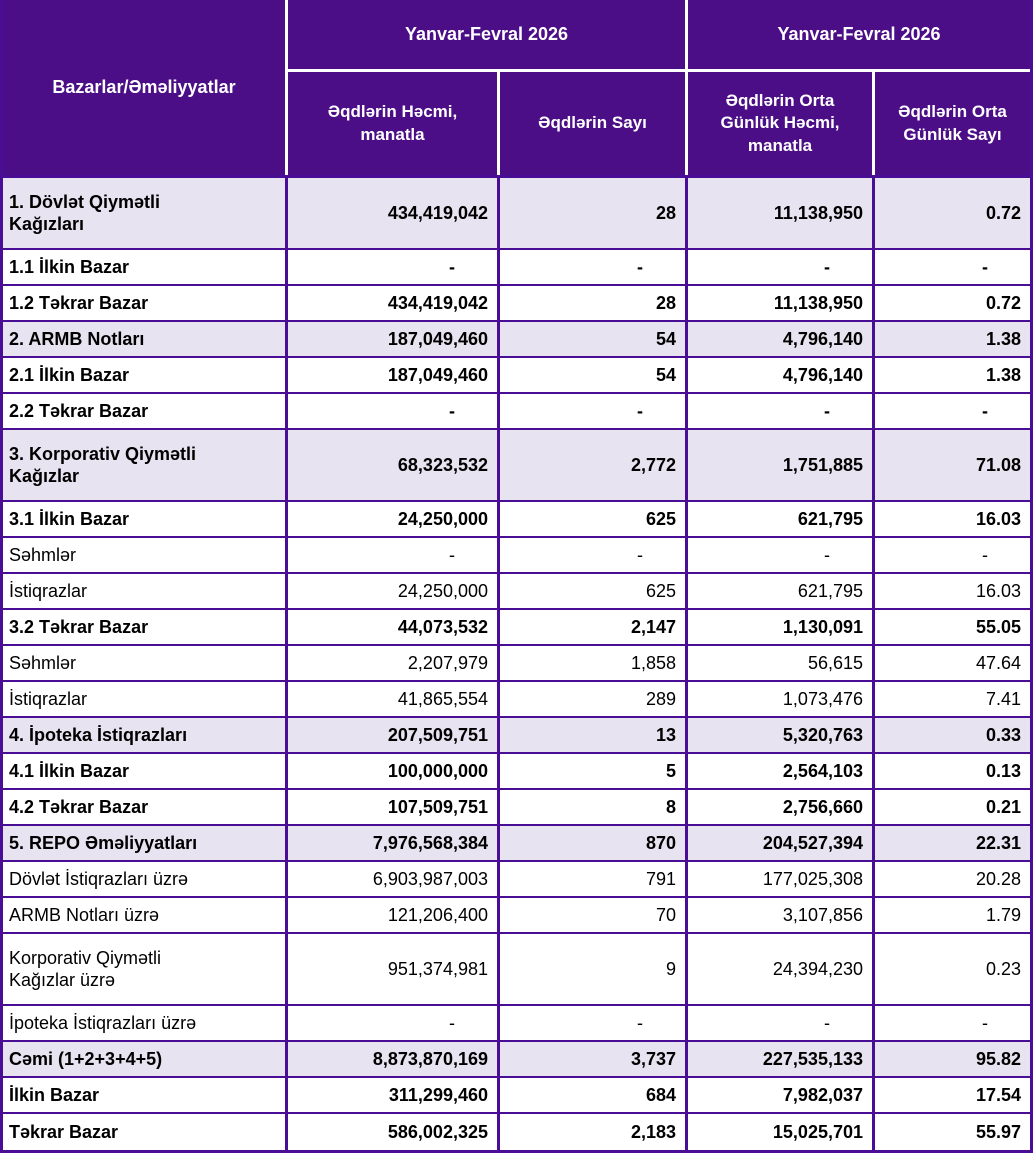 This screenshot has width=1033, height=1153. What do you see at coordinates (781, 1060) in the screenshot?
I see `cell-value: 227,535,133` at bounding box center [781, 1060].